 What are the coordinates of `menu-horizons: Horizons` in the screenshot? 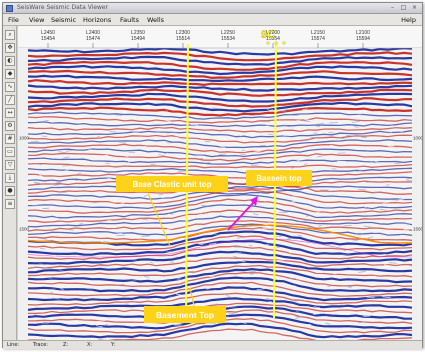 It's located at (97, 20).